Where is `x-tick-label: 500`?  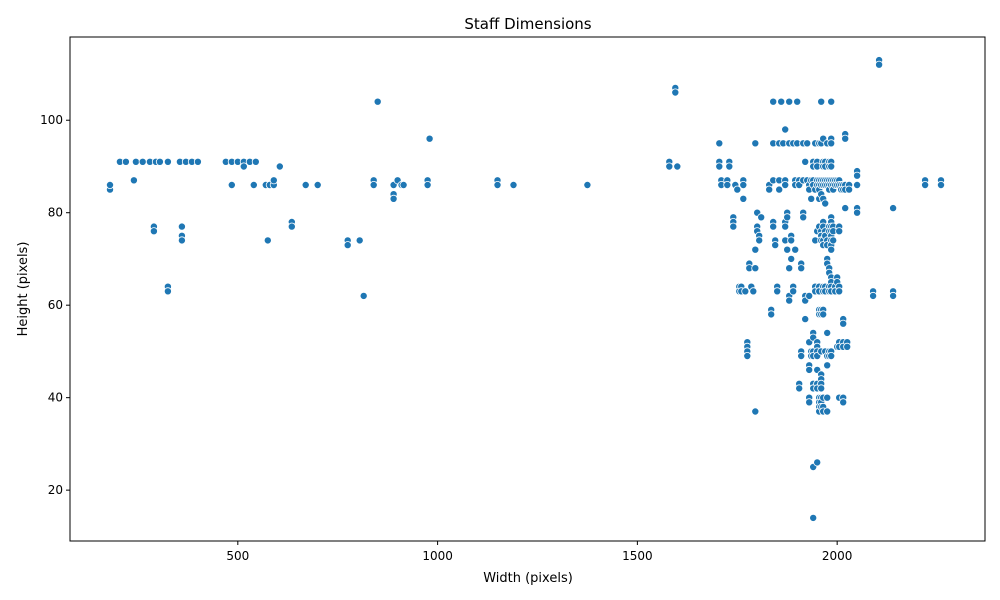 x-tick-label: 500 is located at coordinates (237, 556).